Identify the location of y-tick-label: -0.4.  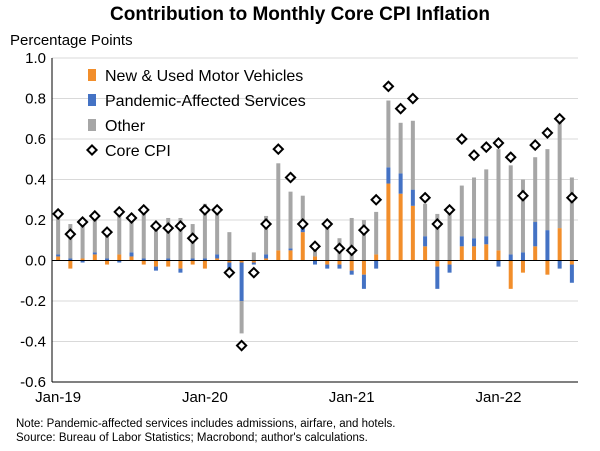
(33, 342).